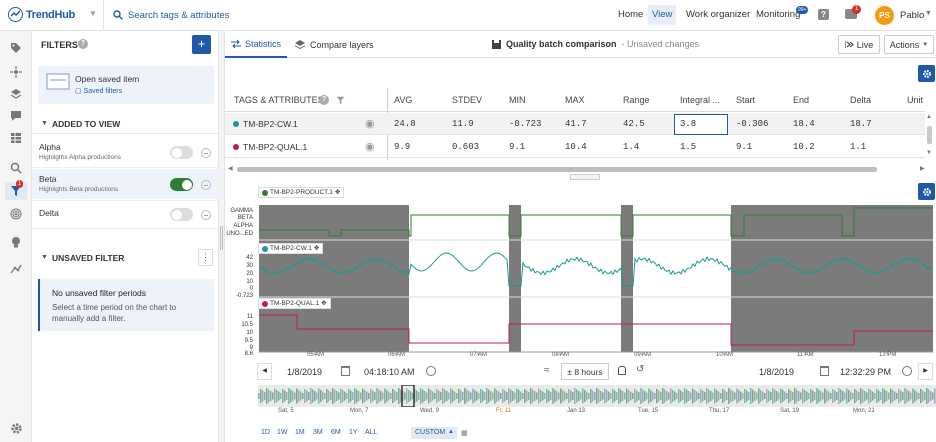 This screenshot has height=442, width=936. I want to click on column-header-range: Range, so click(636, 100).